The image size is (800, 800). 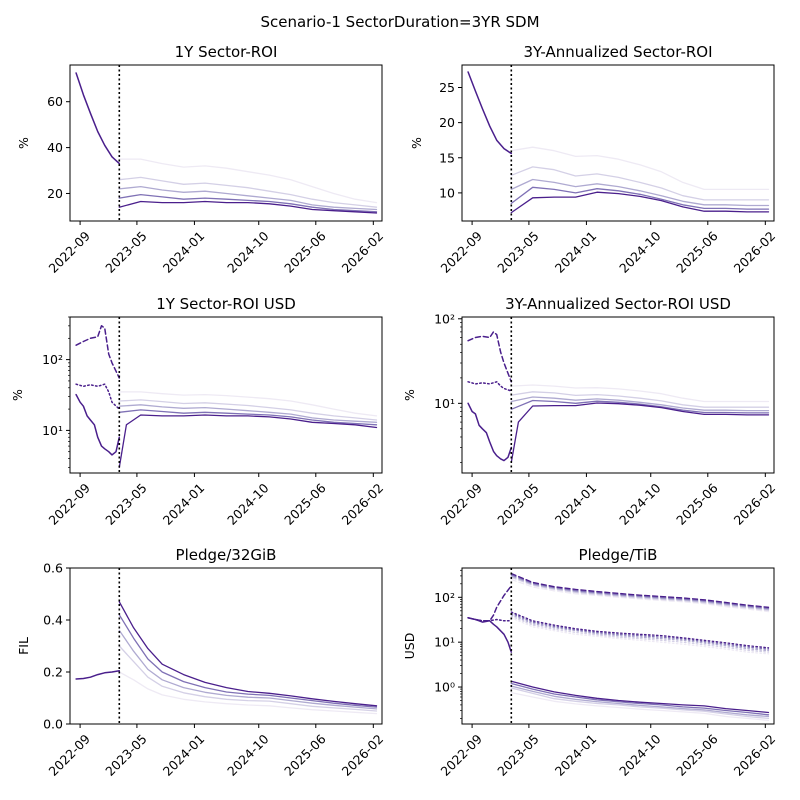 What do you see at coordinates (53, 620) in the screenshot?
I see `y-tick-label: 0.4` at bounding box center [53, 620].